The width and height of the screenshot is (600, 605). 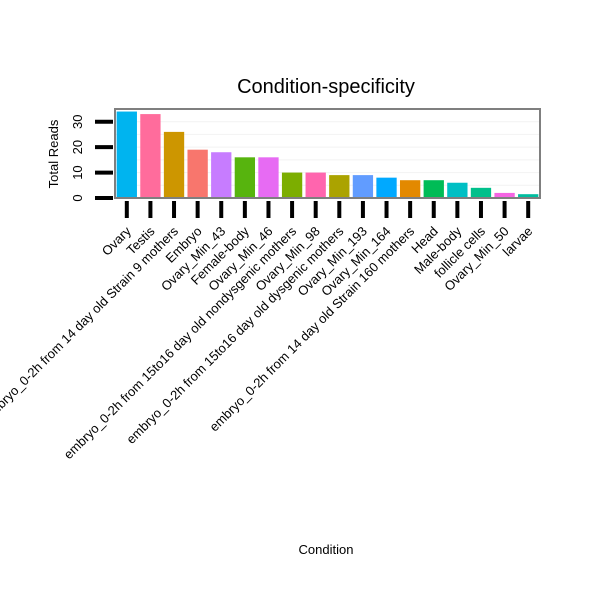 I want to click on y-axis: 0 10 20 30, so click(x=91, y=158).